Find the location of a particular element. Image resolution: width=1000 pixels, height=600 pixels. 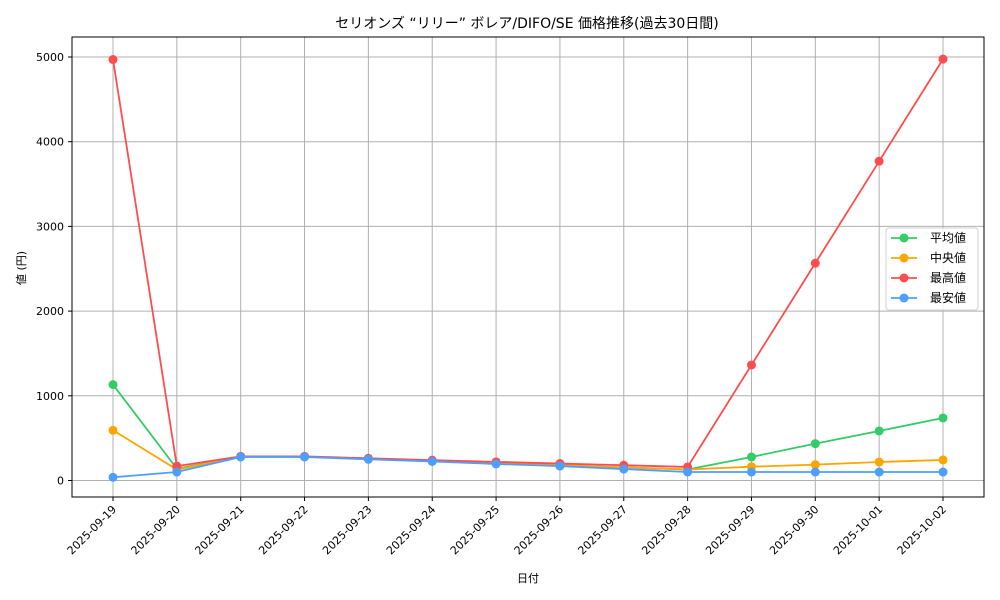

legend-label: 中央値 is located at coordinates (948, 257).